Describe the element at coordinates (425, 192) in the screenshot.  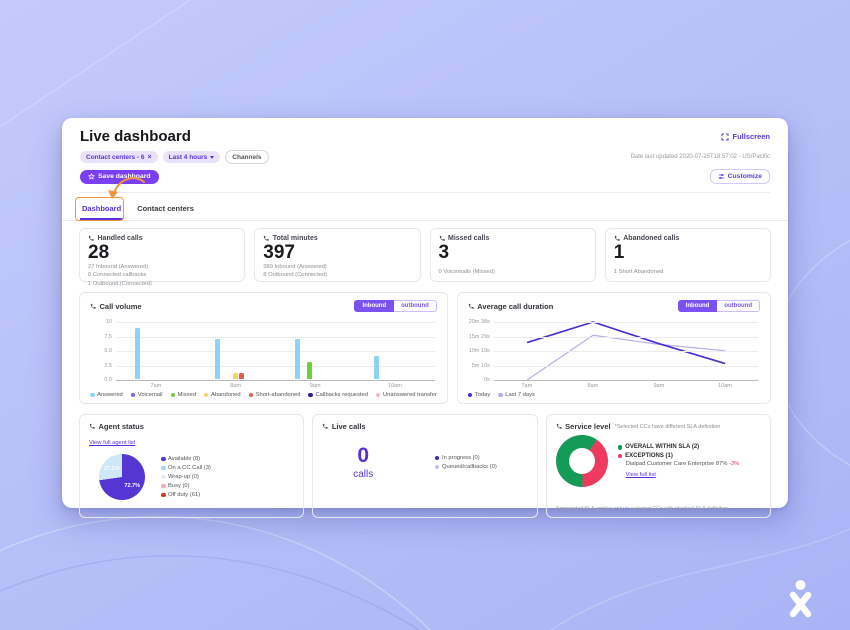
I see `header-divider` at that location.